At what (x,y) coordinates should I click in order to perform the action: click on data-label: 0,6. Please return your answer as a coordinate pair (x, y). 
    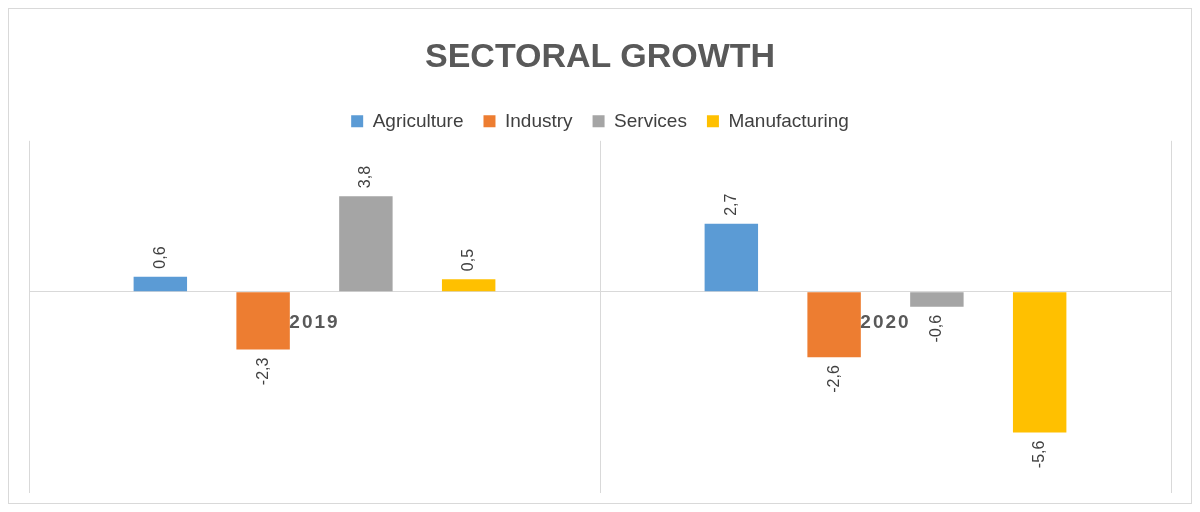
    Looking at the image, I should click on (159, 257).